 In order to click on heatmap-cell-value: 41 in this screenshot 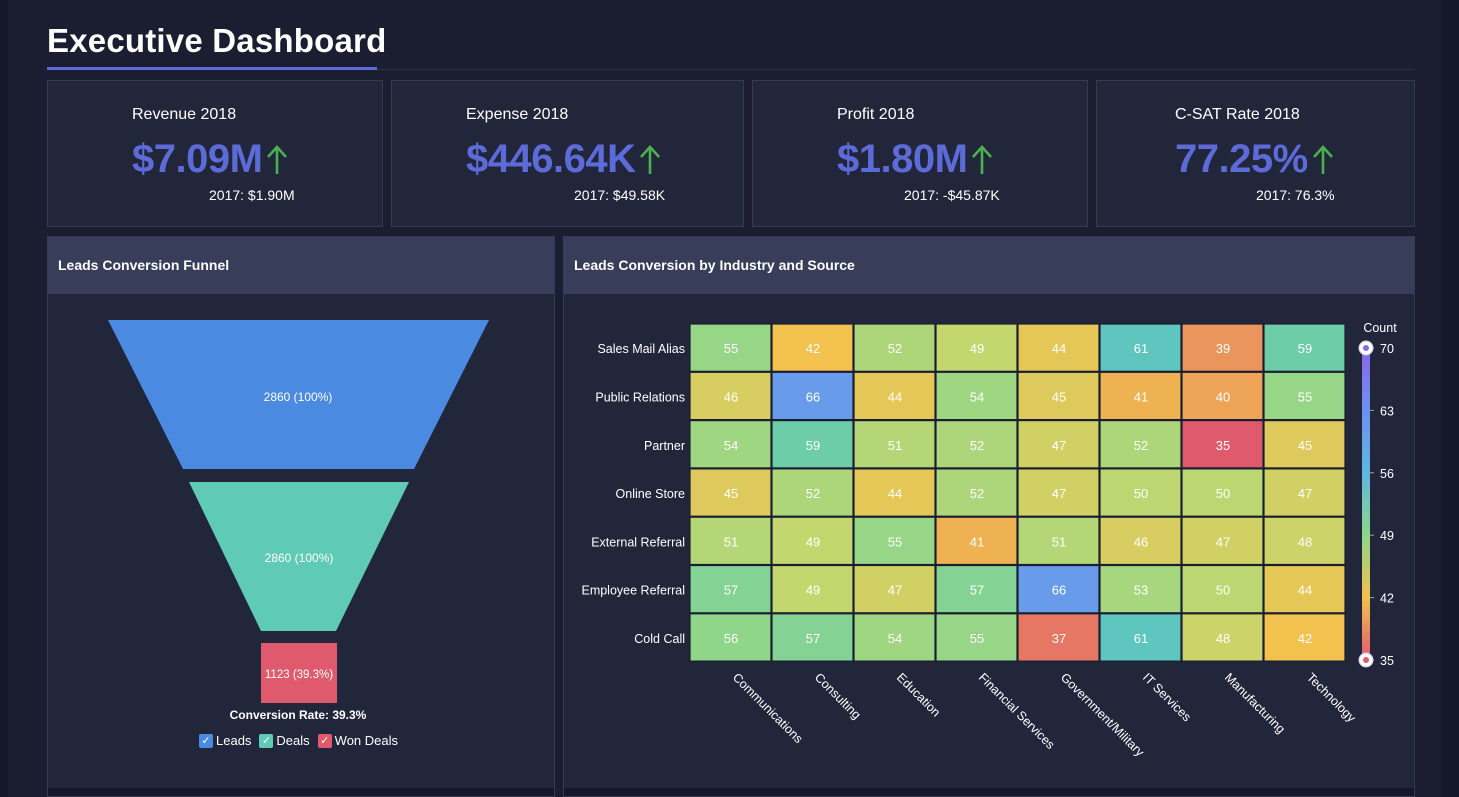, I will do `click(1141, 396)`.